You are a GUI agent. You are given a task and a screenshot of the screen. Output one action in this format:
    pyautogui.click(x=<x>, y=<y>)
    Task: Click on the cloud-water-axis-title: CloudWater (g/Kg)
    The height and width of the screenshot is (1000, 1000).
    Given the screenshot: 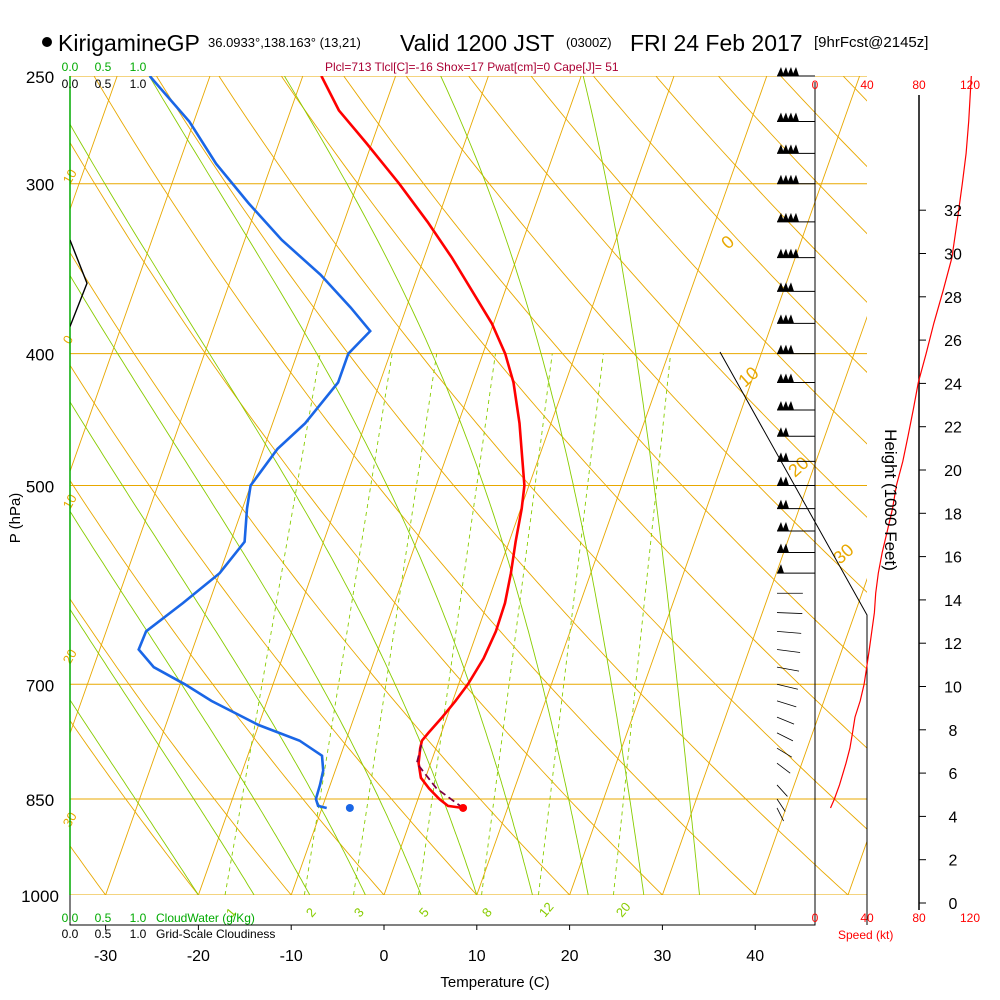 What is the action you would take?
    pyautogui.click(x=205, y=918)
    